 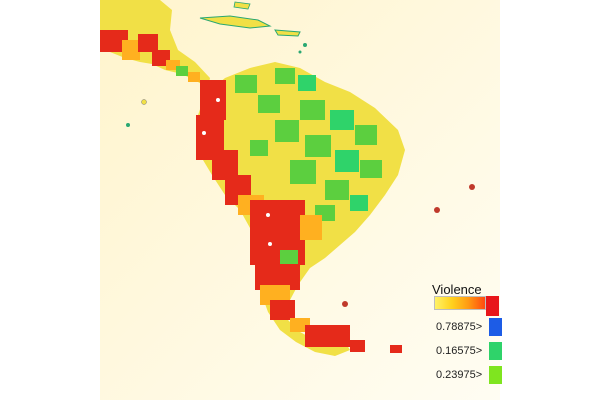 I want to click on legend-item-label: 0.23975>, so click(x=459, y=375).